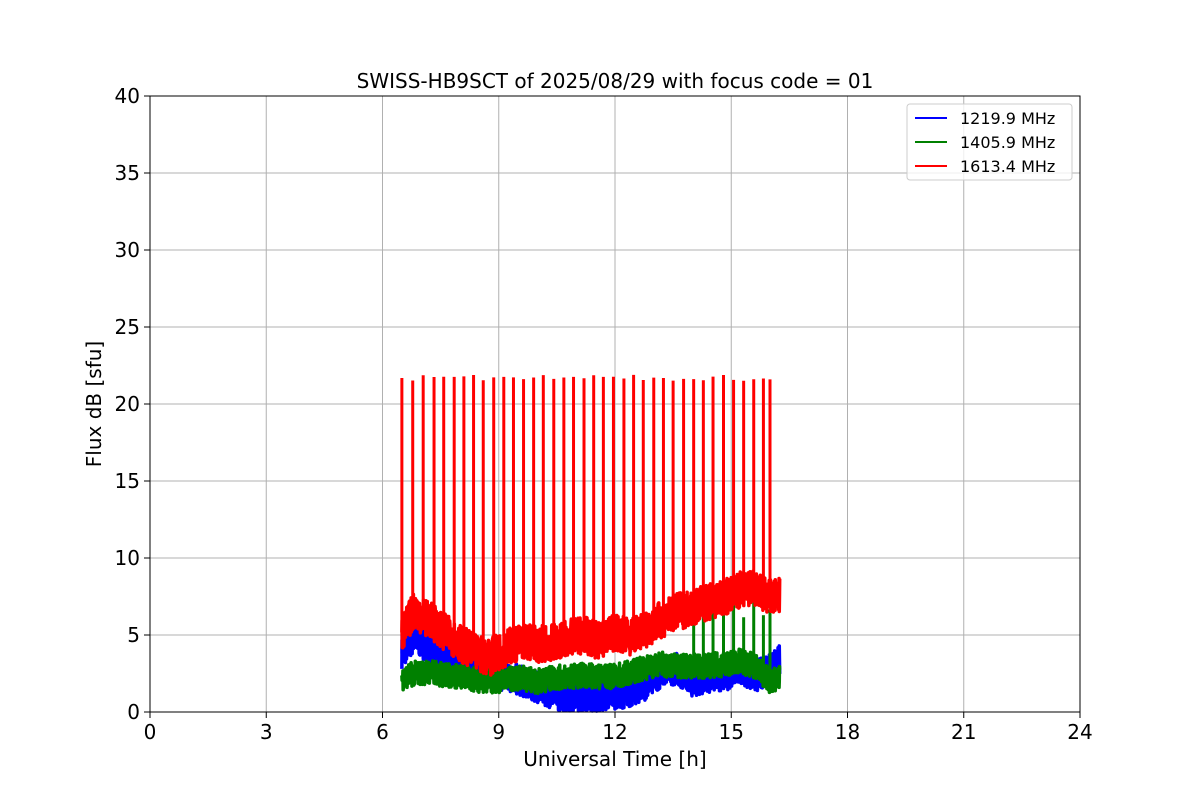  What do you see at coordinates (127, 404) in the screenshot?
I see `y-tick-label: 20` at bounding box center [127, 404].